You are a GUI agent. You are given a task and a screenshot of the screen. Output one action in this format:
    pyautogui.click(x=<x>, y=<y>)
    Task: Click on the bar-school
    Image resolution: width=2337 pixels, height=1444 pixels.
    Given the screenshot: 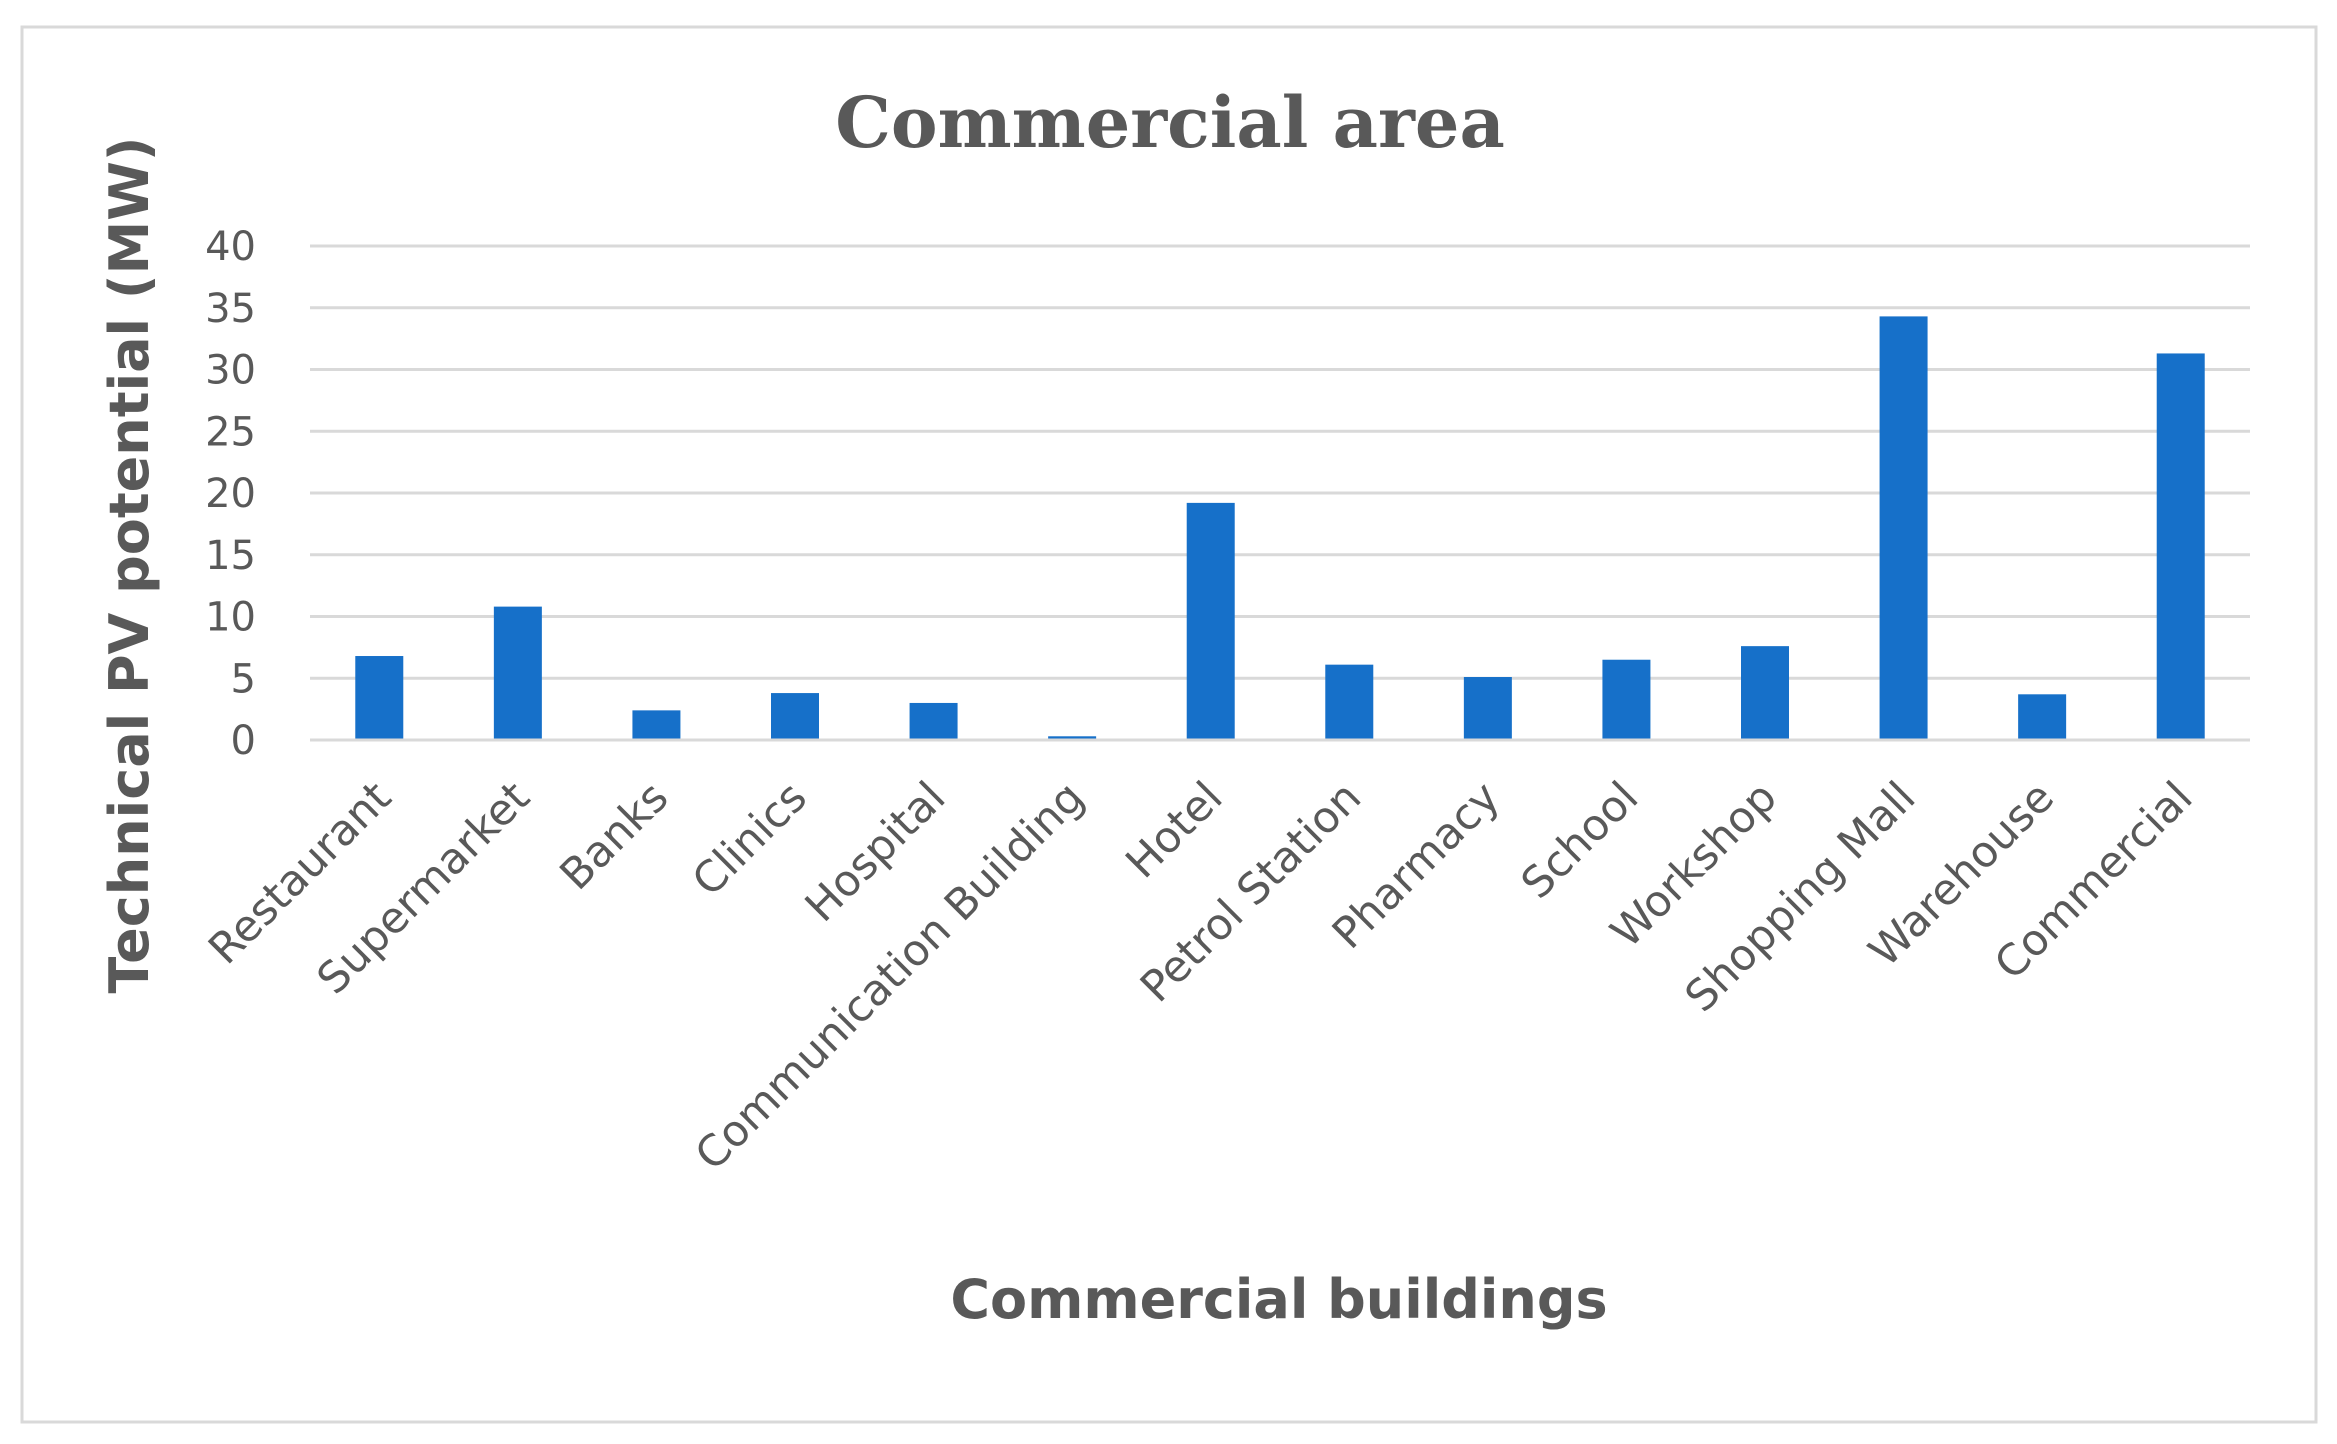 What is the action you would take?
    pyautogui.click(x=1626, y=699)
    